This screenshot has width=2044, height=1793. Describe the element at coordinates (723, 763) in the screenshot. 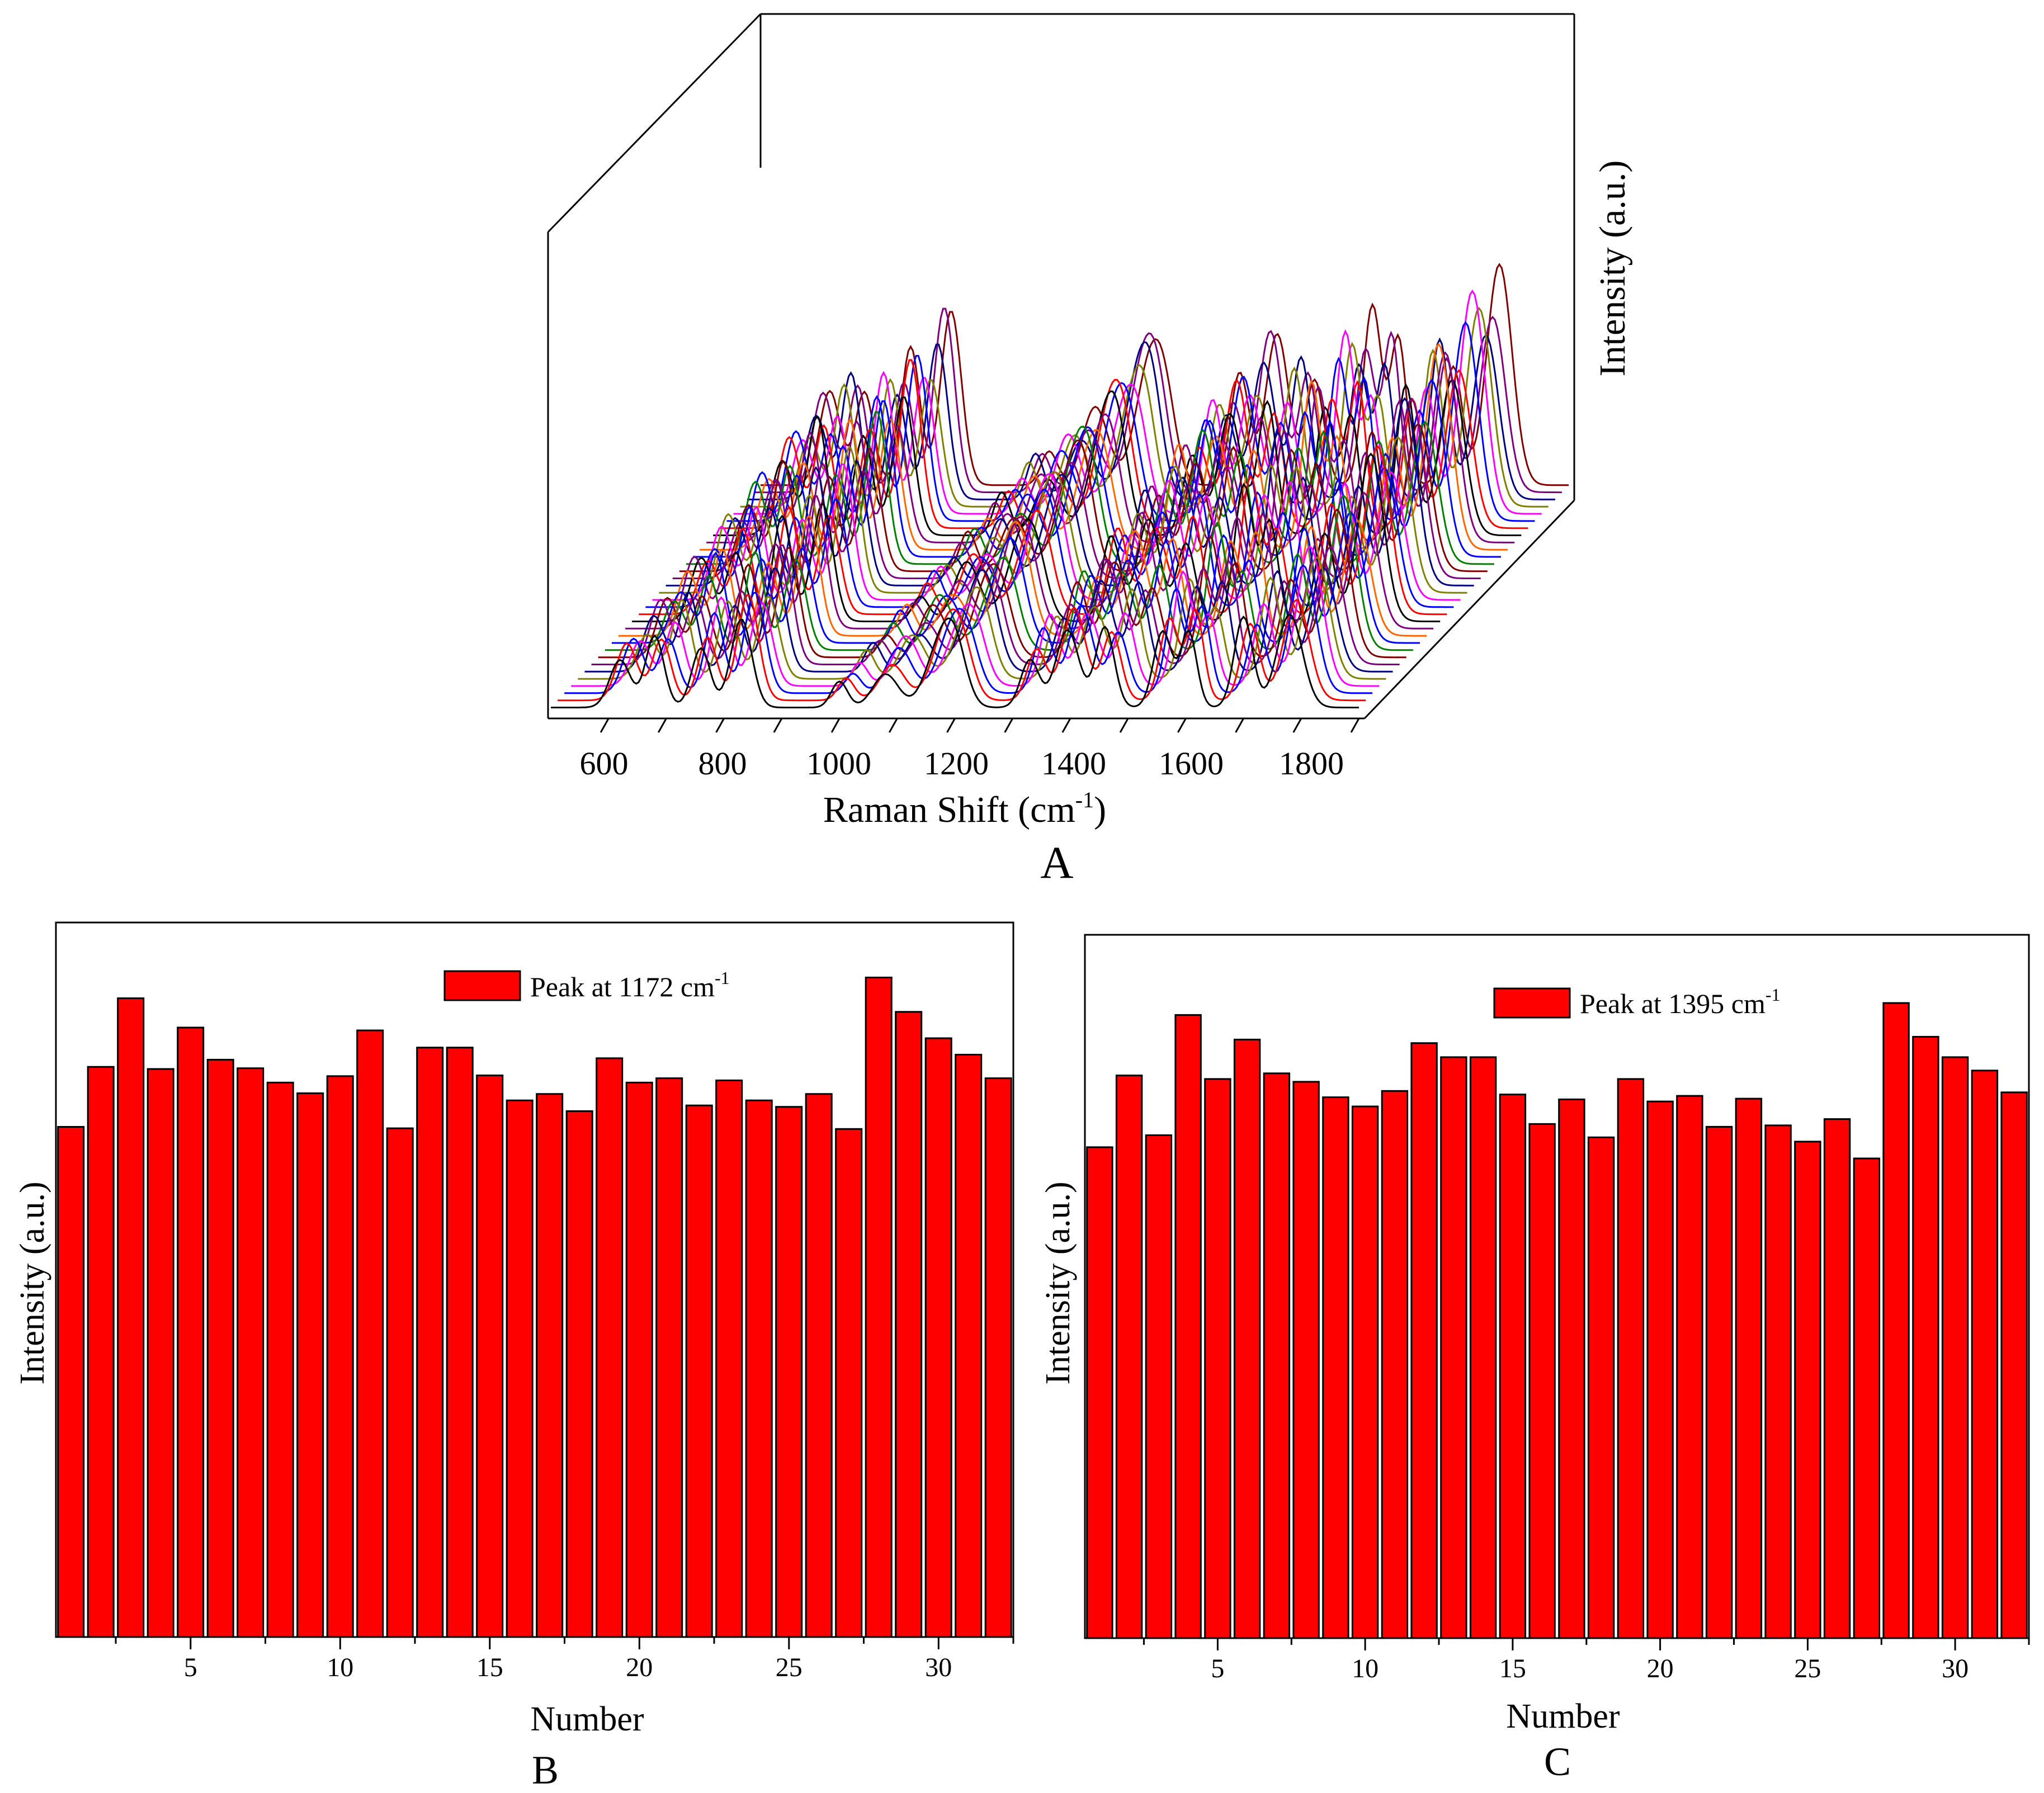

I see `x-tick-label: 800` at that location.